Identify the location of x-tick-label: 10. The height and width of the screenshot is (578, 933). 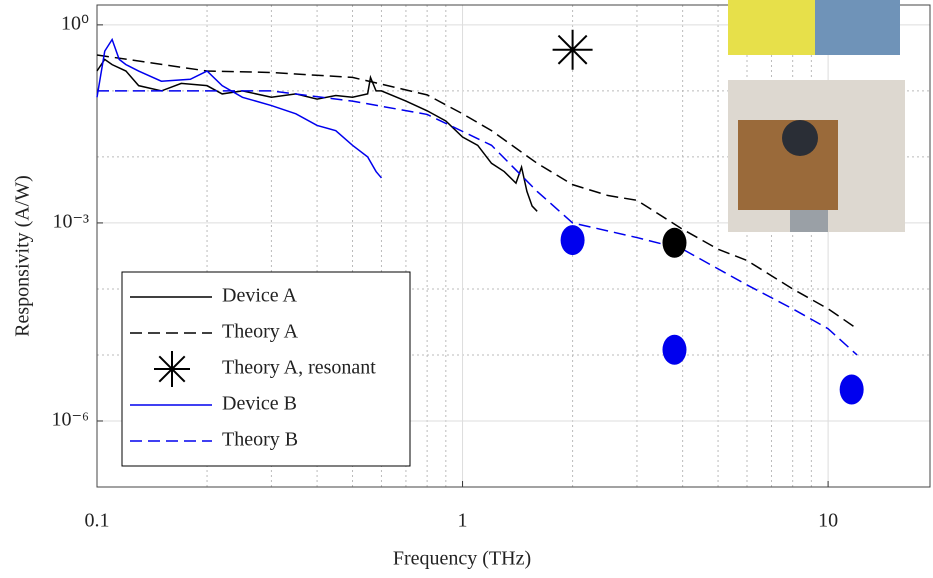
(828, 521).